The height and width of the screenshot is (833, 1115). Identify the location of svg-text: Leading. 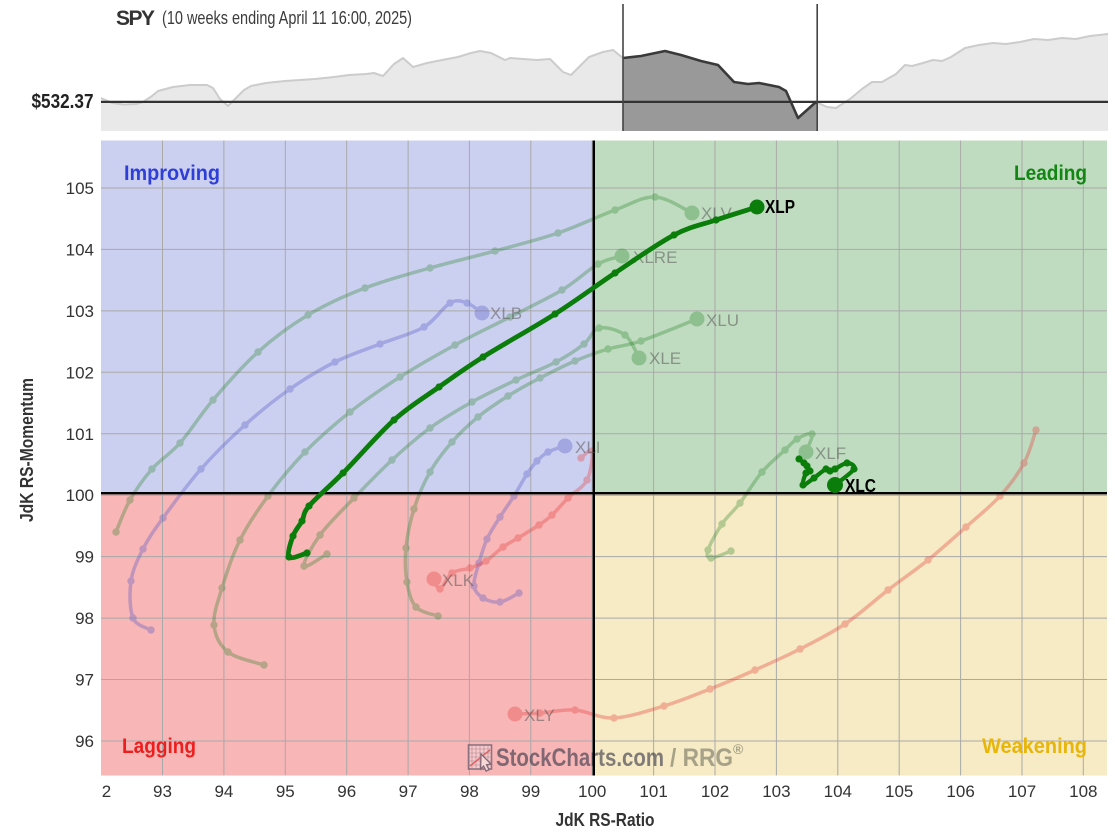
(1050, 173).